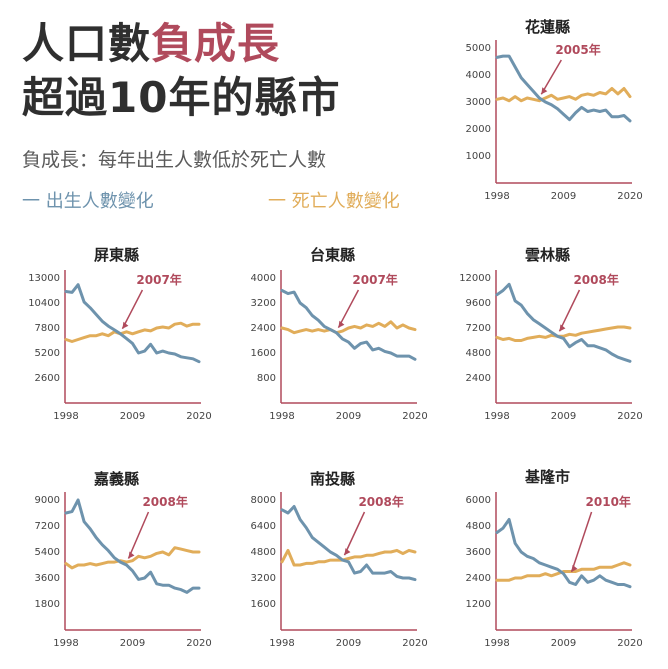 The image size is (668, 669). Describe the element at coordinates (216, 43) in the screenshot. I see `title-part-negative-growth: 負成長` at that location.